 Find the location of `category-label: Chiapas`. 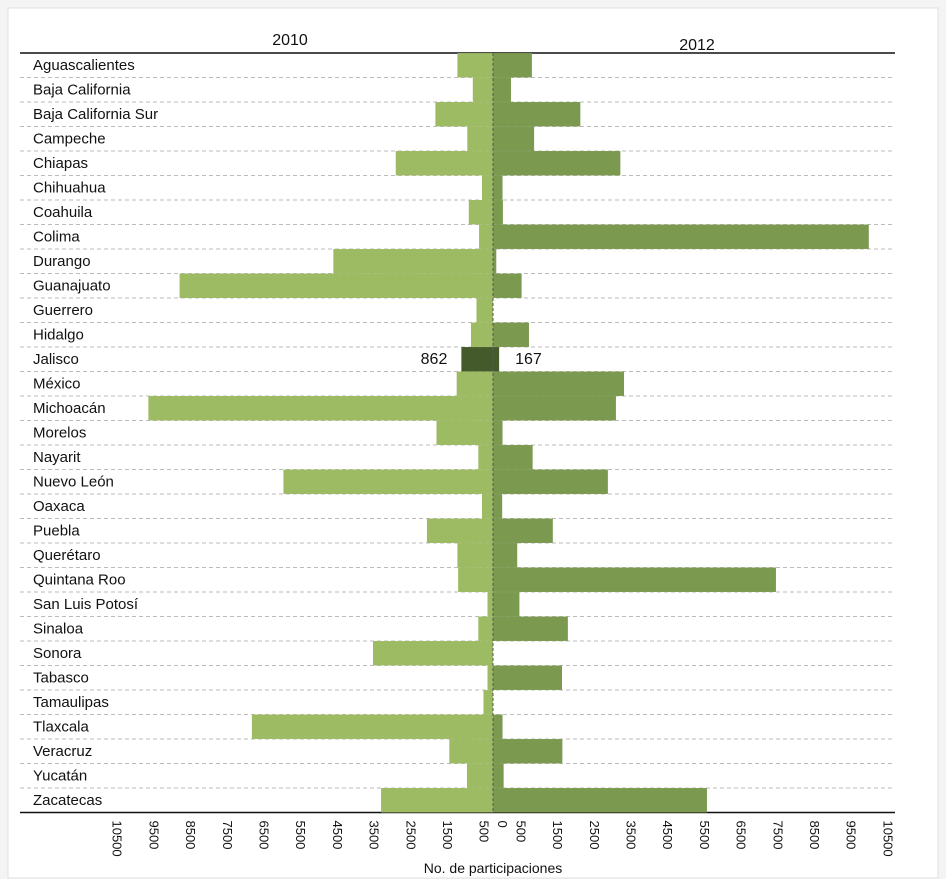

category-label: Chiapas is located at coordinates (60, 163).